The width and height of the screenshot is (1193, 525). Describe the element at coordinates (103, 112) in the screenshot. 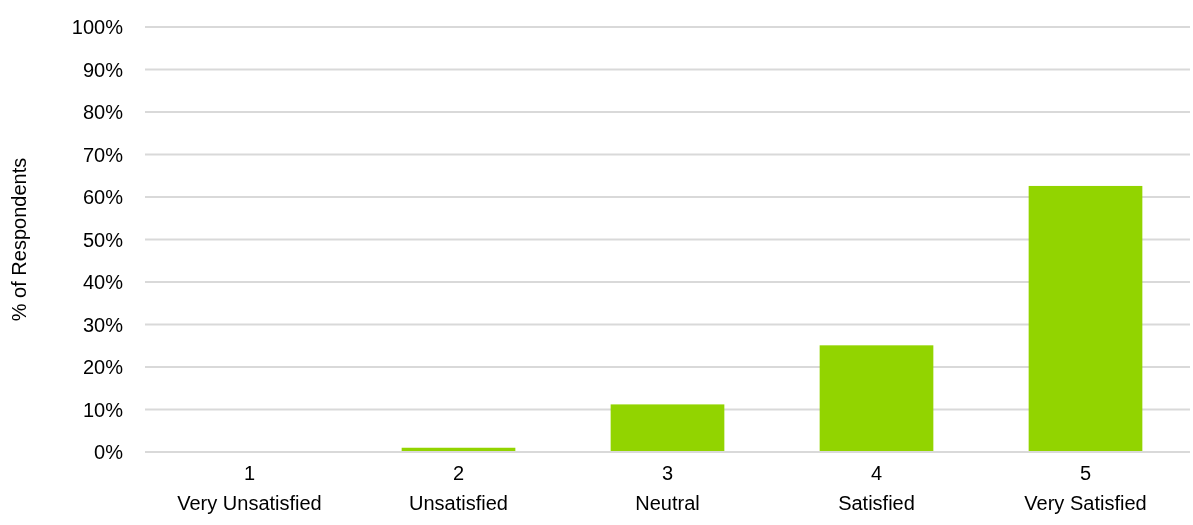

I see `y-tick-label: 80%` at that location.